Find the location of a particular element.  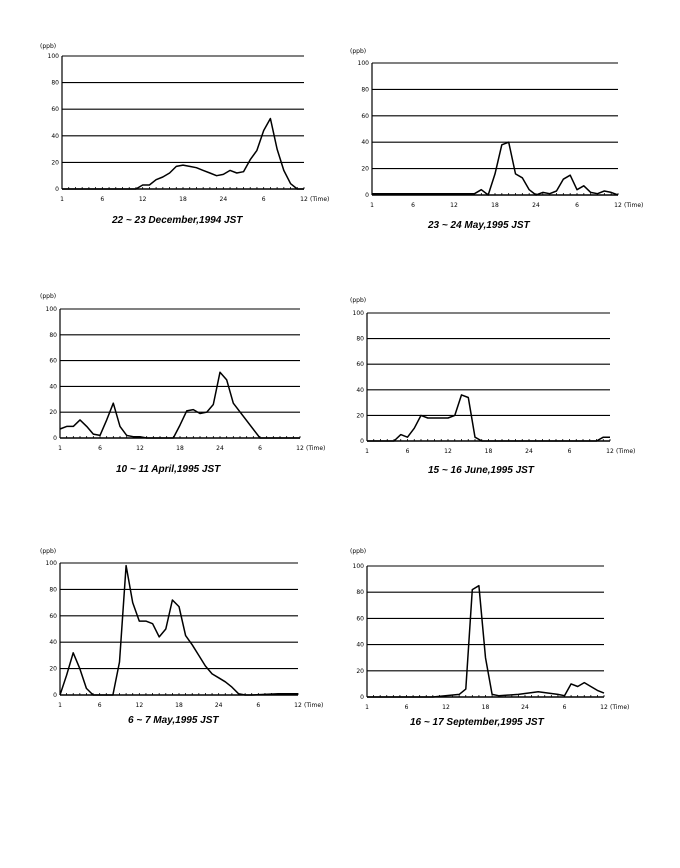

chart-6-caption: 16 ~ 17 September,1995 JST is located at coordinates (477, 722).